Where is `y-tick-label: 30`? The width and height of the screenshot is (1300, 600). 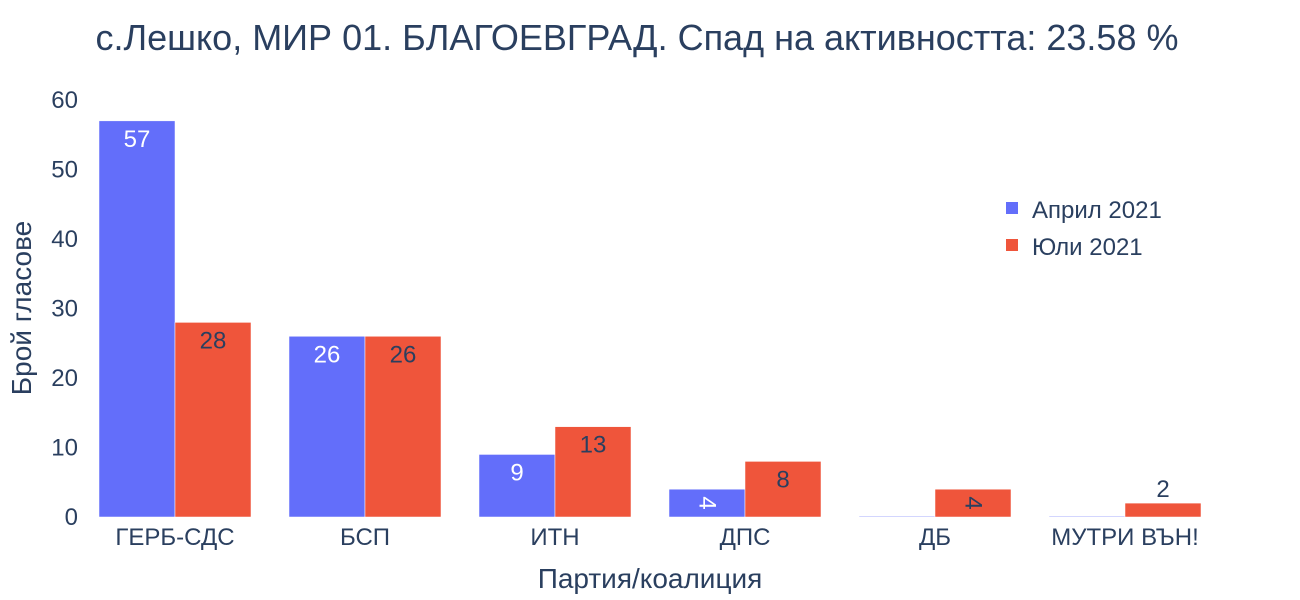 y-tick-label: 30 is located at coordinates (64, 309).